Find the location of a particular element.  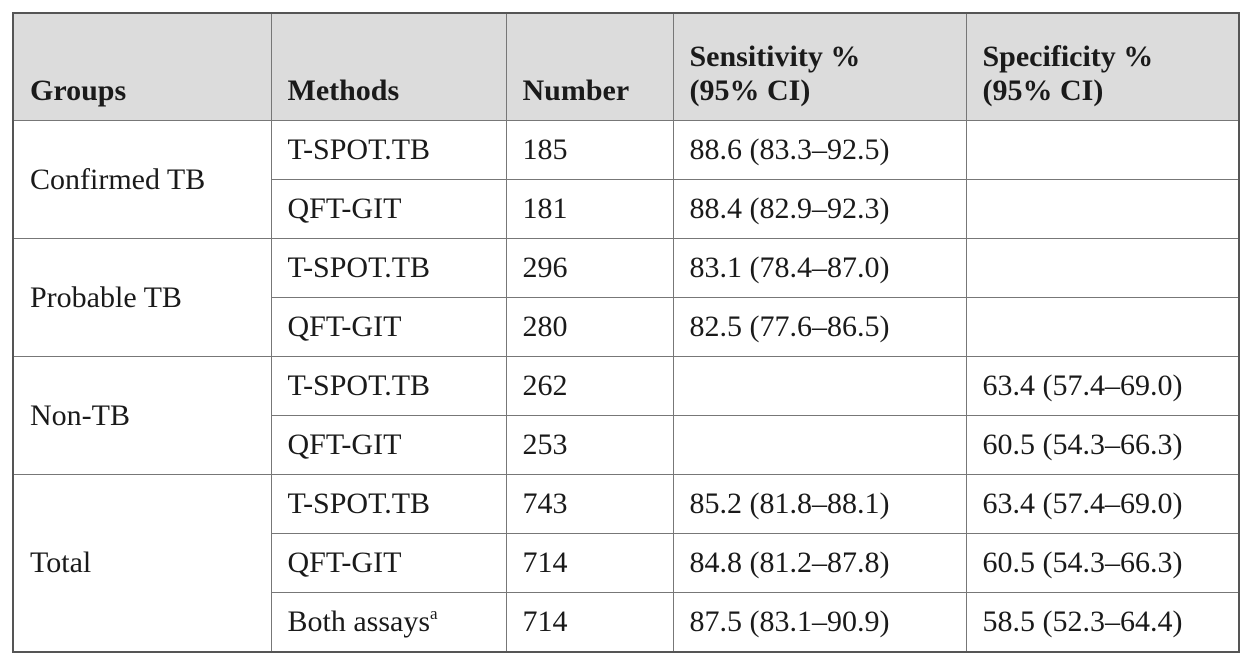

sensitivity-cell: 88.4 (82.9–92.3) is located at coordinates (819, 209).